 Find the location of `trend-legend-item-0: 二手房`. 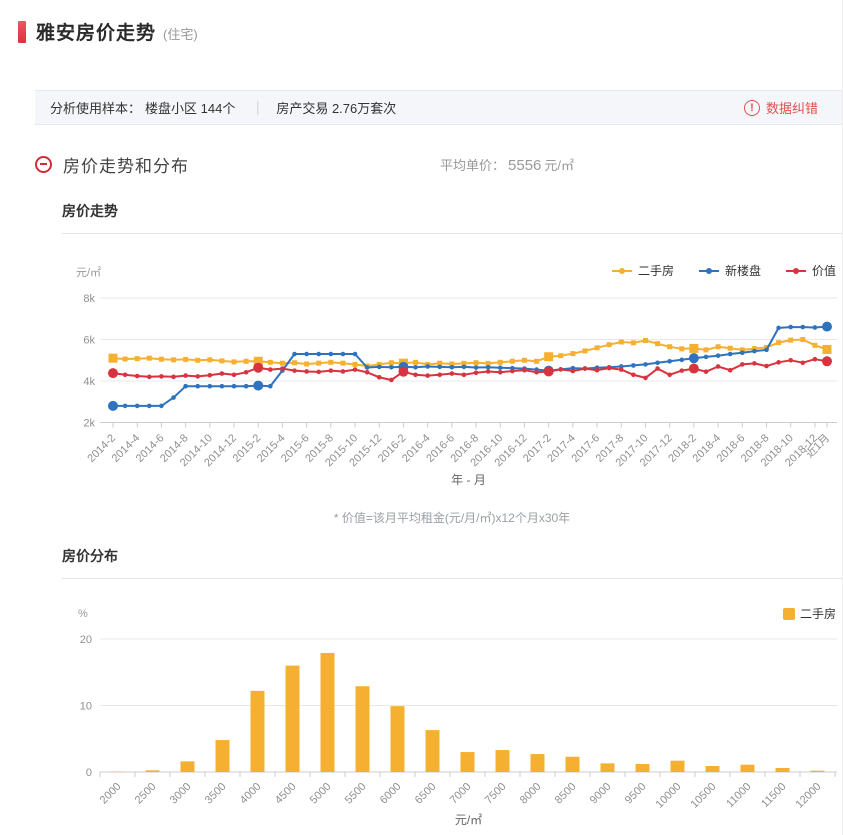

trend-legend-item-0: 二手房 is located at coordinates (642, 270).